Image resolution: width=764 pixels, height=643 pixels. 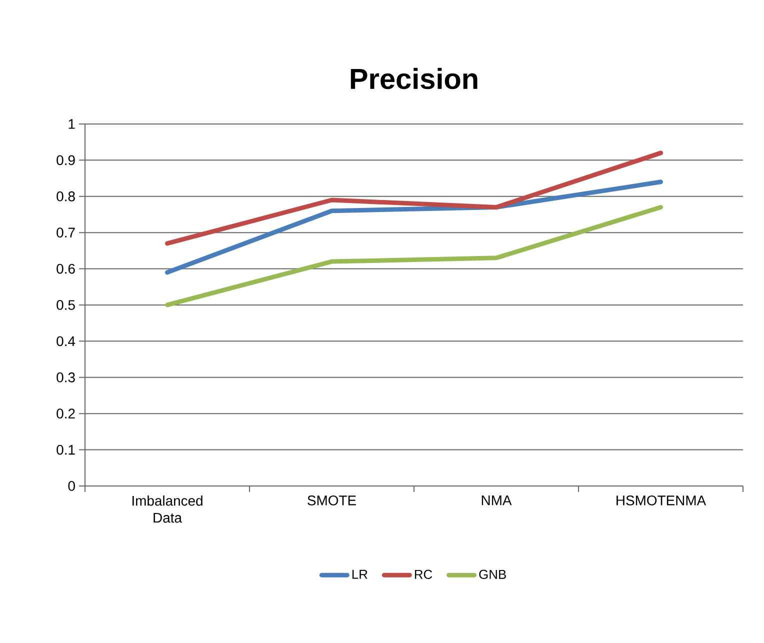 I want to click on y-tick-label: 0.5, so click(x=65, y=305).